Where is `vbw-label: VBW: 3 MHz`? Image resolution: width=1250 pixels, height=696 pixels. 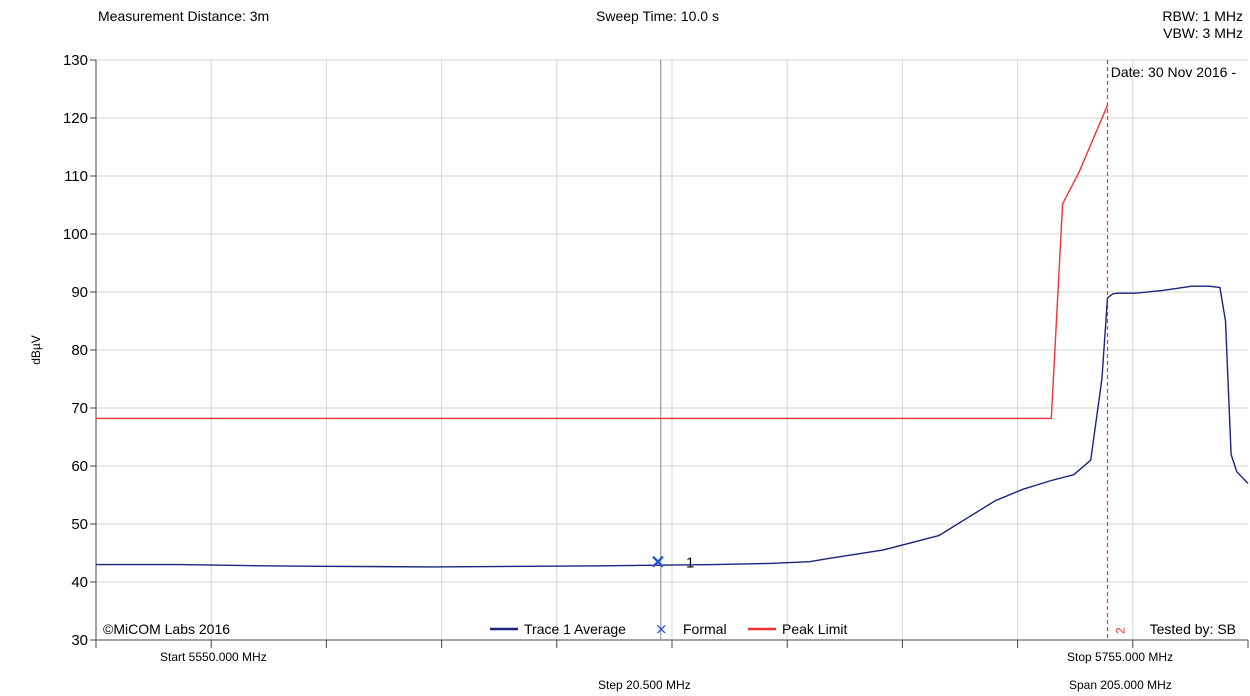
vbw-label: VBW: 3 MHz is located at coordinates (1203, 33).